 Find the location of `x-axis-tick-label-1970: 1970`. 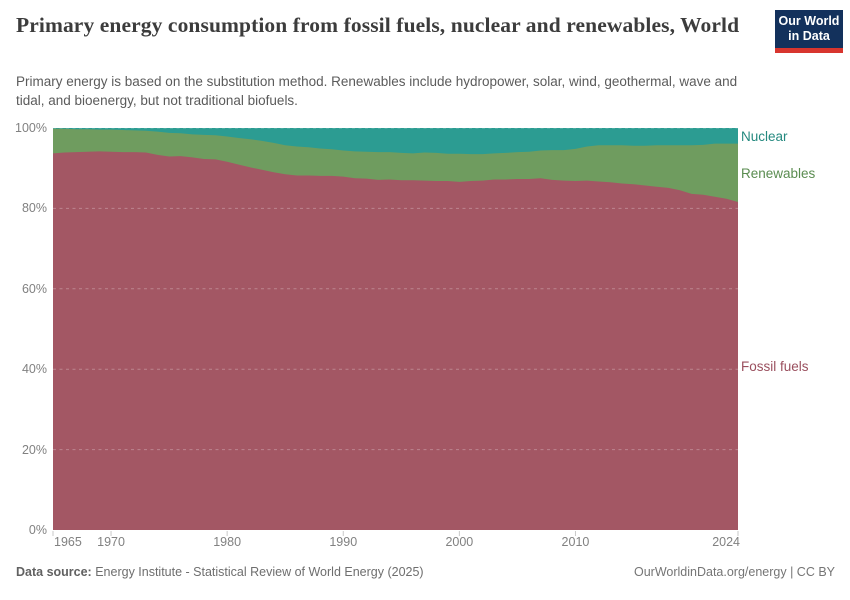

x-axis-tick-label-1970: 1970 is located at coordinates (111, 542).